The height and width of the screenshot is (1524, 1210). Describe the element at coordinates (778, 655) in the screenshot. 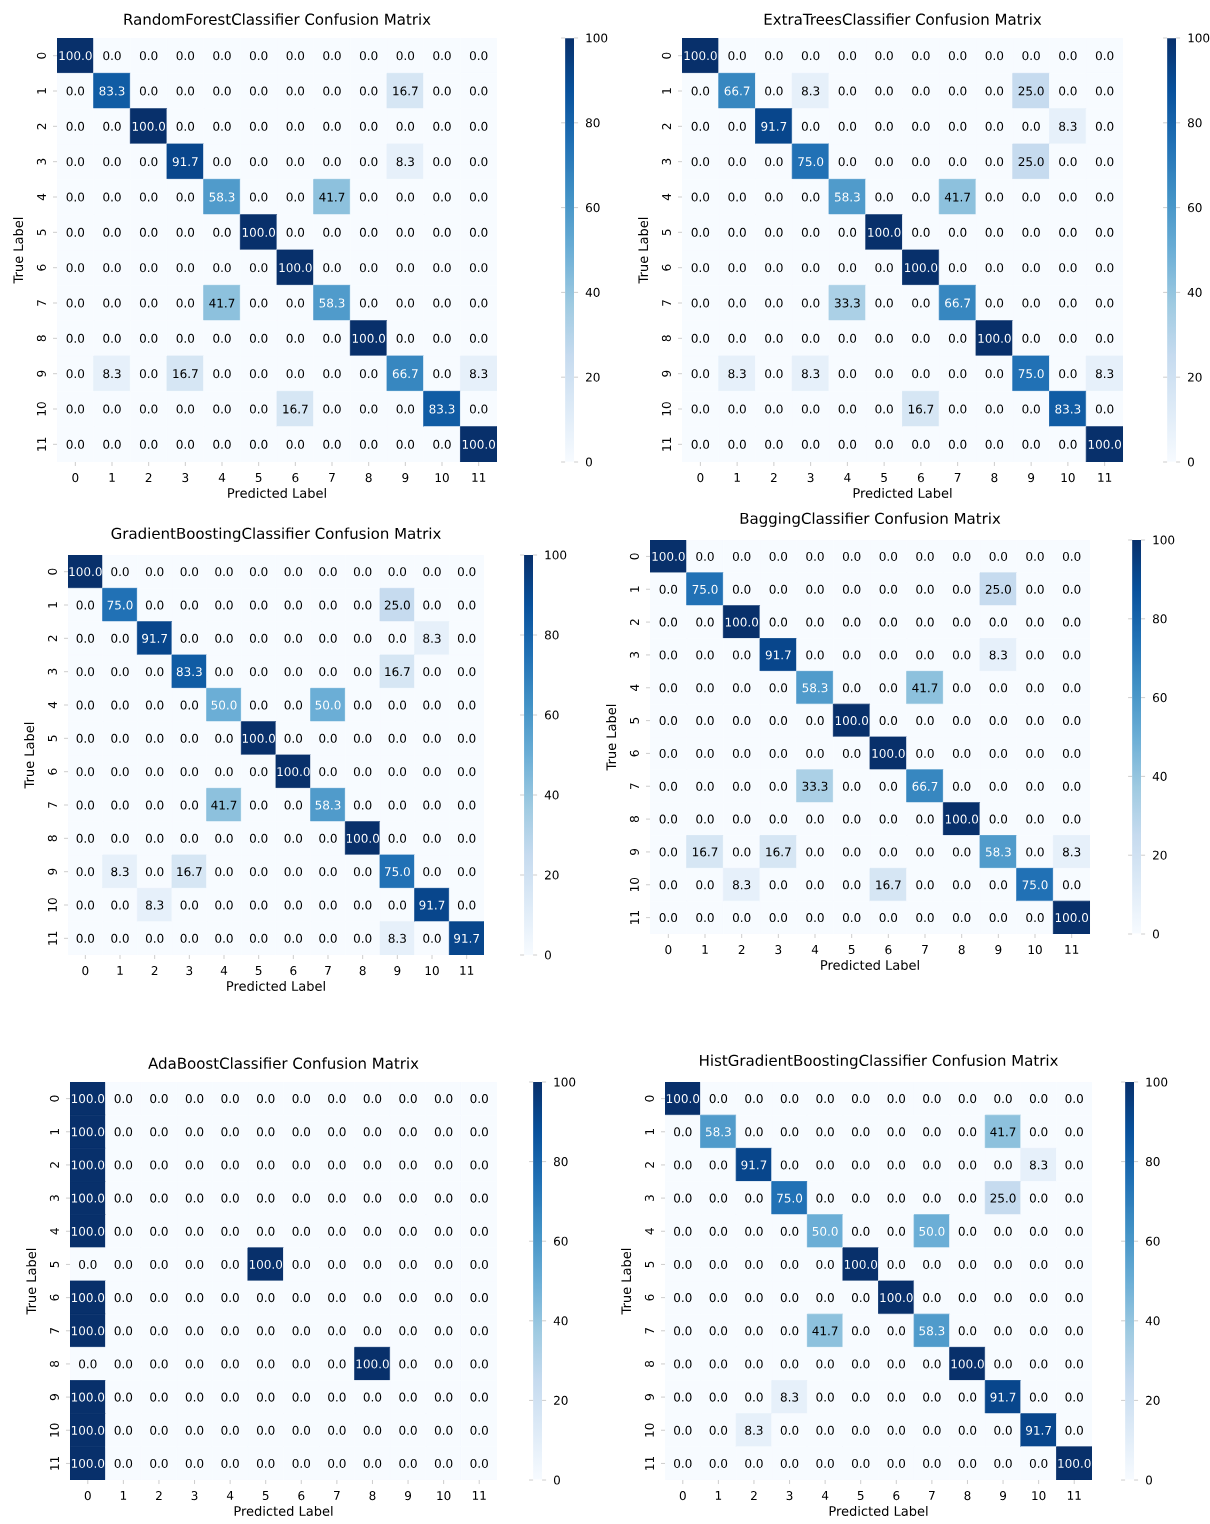

I see `data-label: 91.7` at that location.